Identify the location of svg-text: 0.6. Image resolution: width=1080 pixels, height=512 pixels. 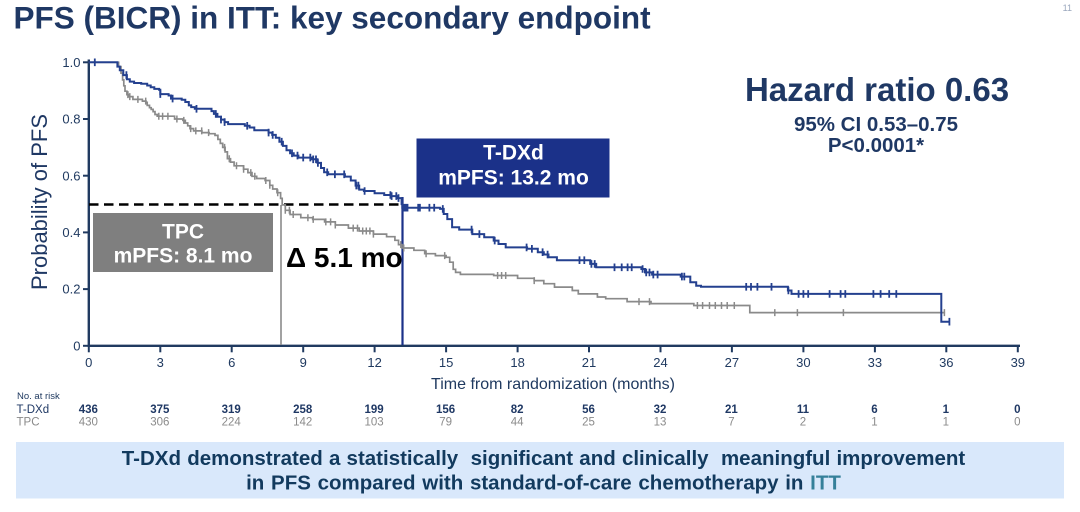
(71, 175).